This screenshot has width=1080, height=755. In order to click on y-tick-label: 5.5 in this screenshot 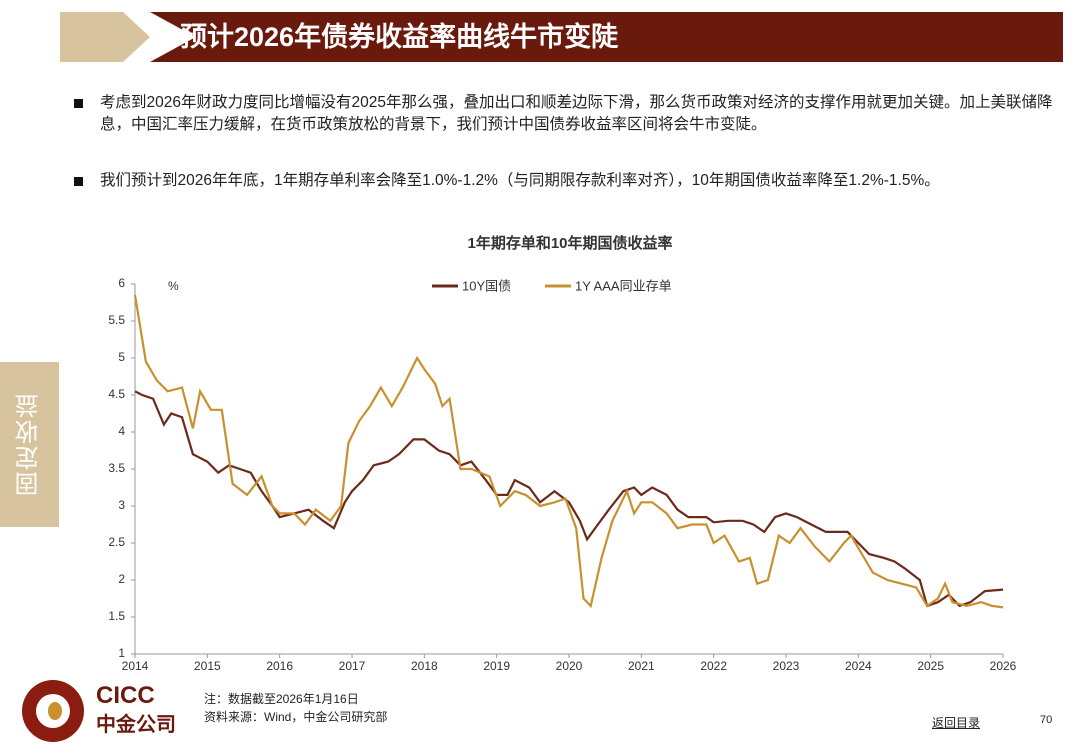, I will do `click(116, 320)`.